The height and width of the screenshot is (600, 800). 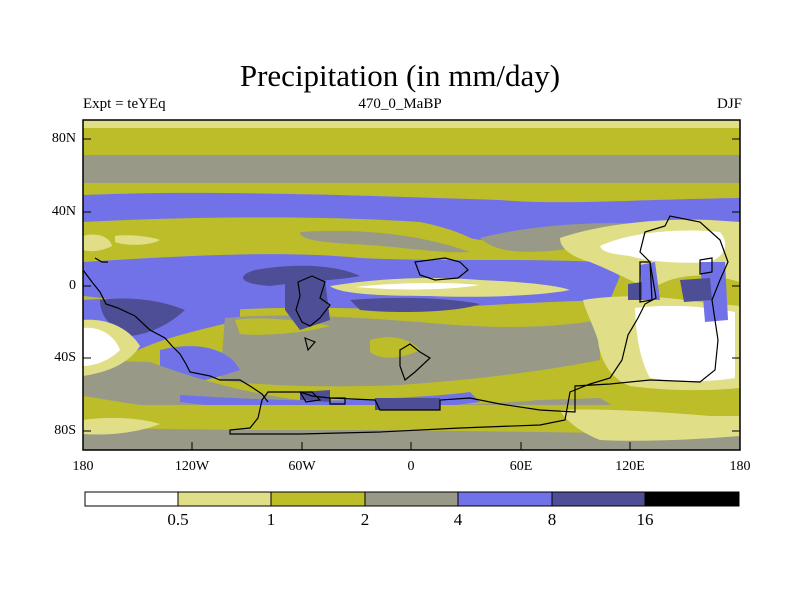 I want to click on lon-tick-marks, so click(x=411, y=446).